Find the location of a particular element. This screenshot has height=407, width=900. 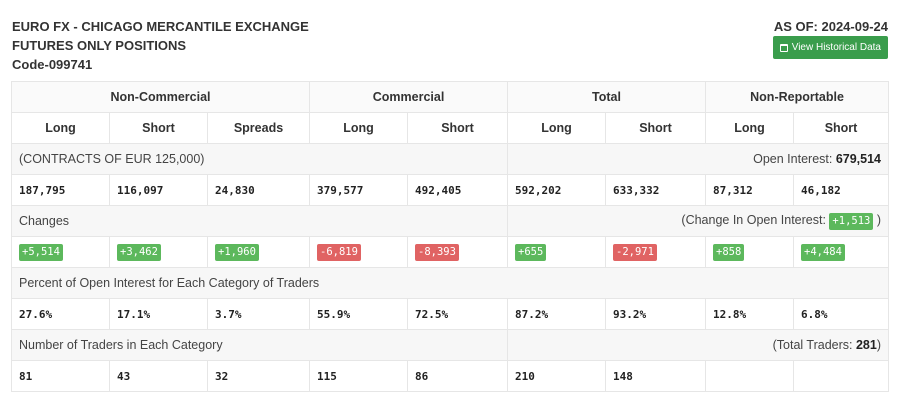

change-badge: -6,819 is located at coordinates (339, 252).